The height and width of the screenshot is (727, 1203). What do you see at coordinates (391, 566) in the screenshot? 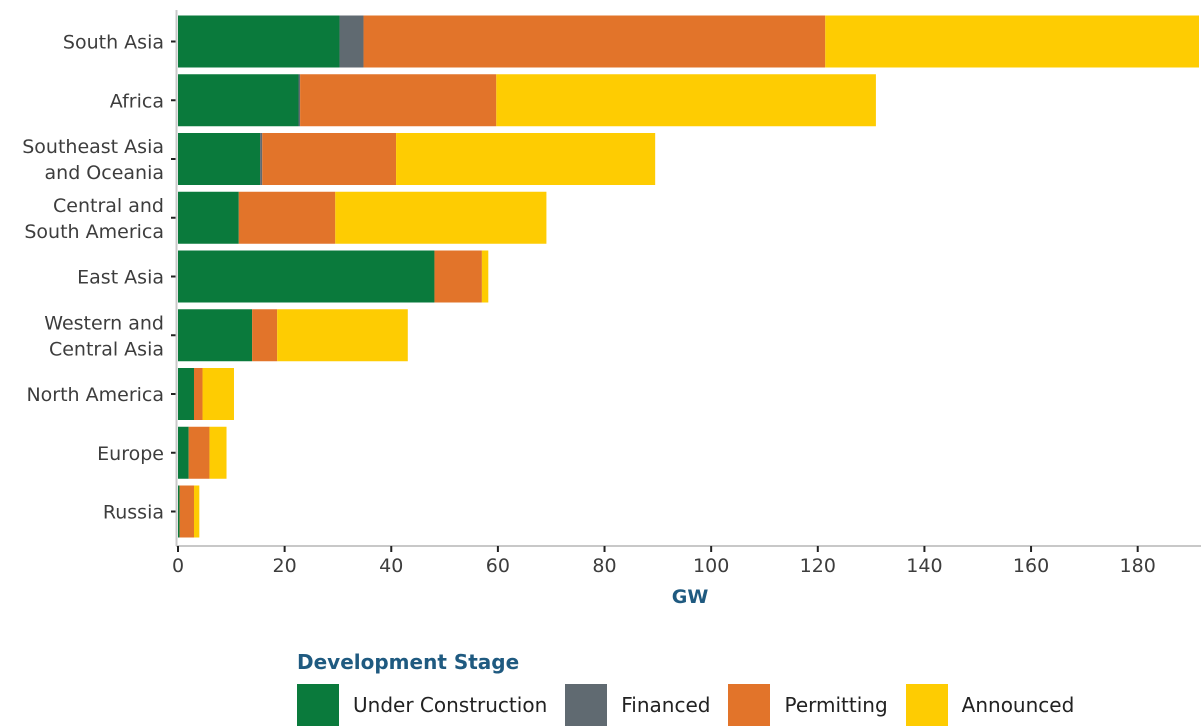
I see `x-tick-label: 40` at bounding box center [391, 566].